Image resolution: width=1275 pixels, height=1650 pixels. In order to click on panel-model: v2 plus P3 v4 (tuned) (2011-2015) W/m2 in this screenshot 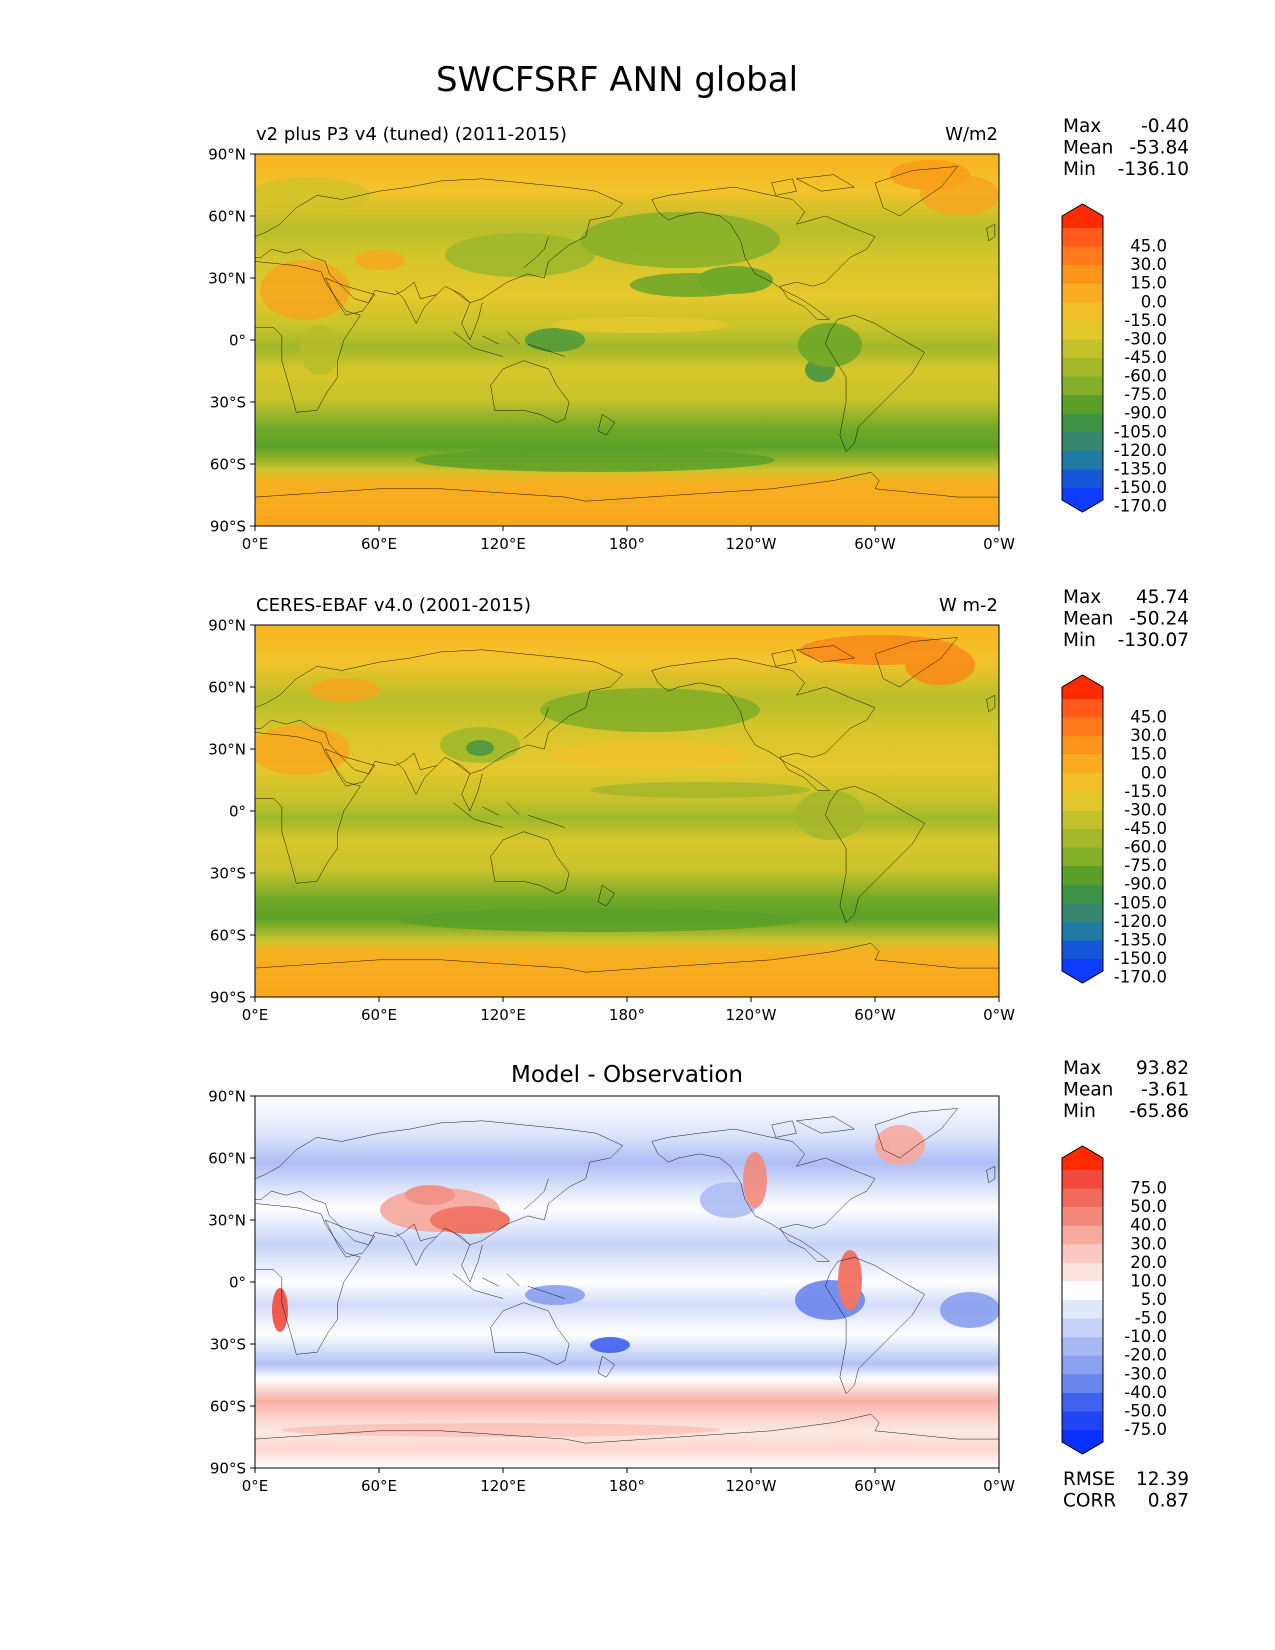, I will do `click(627, 325)`.